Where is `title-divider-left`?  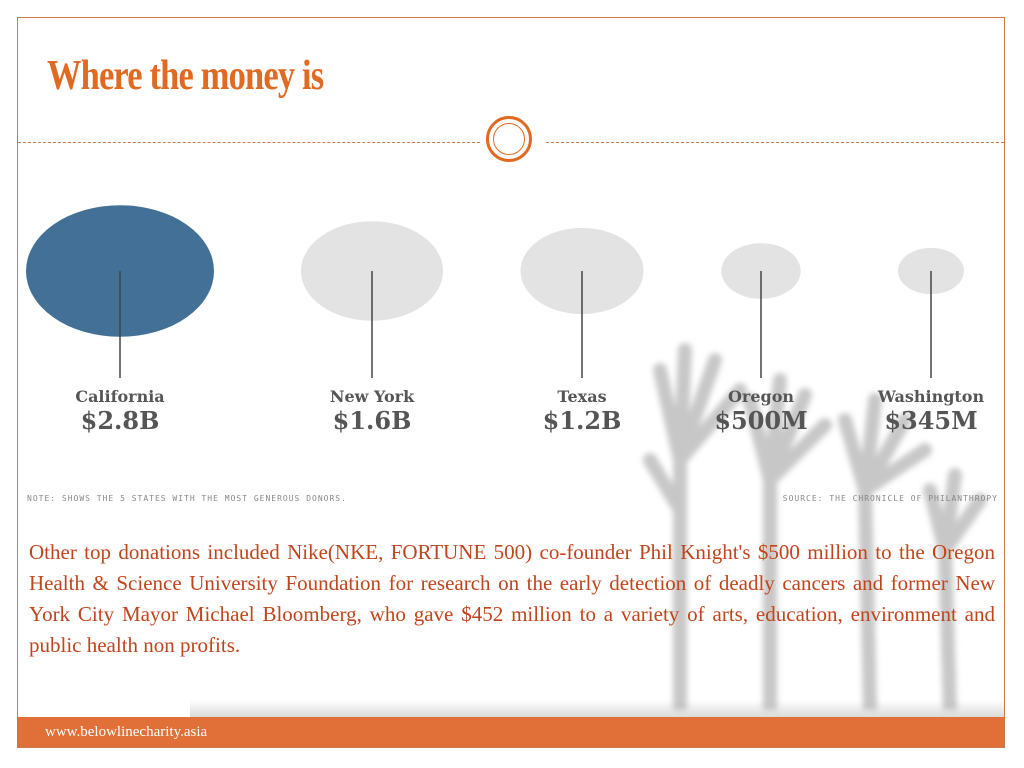 title-divider-left is located at coordinates (249, 142).